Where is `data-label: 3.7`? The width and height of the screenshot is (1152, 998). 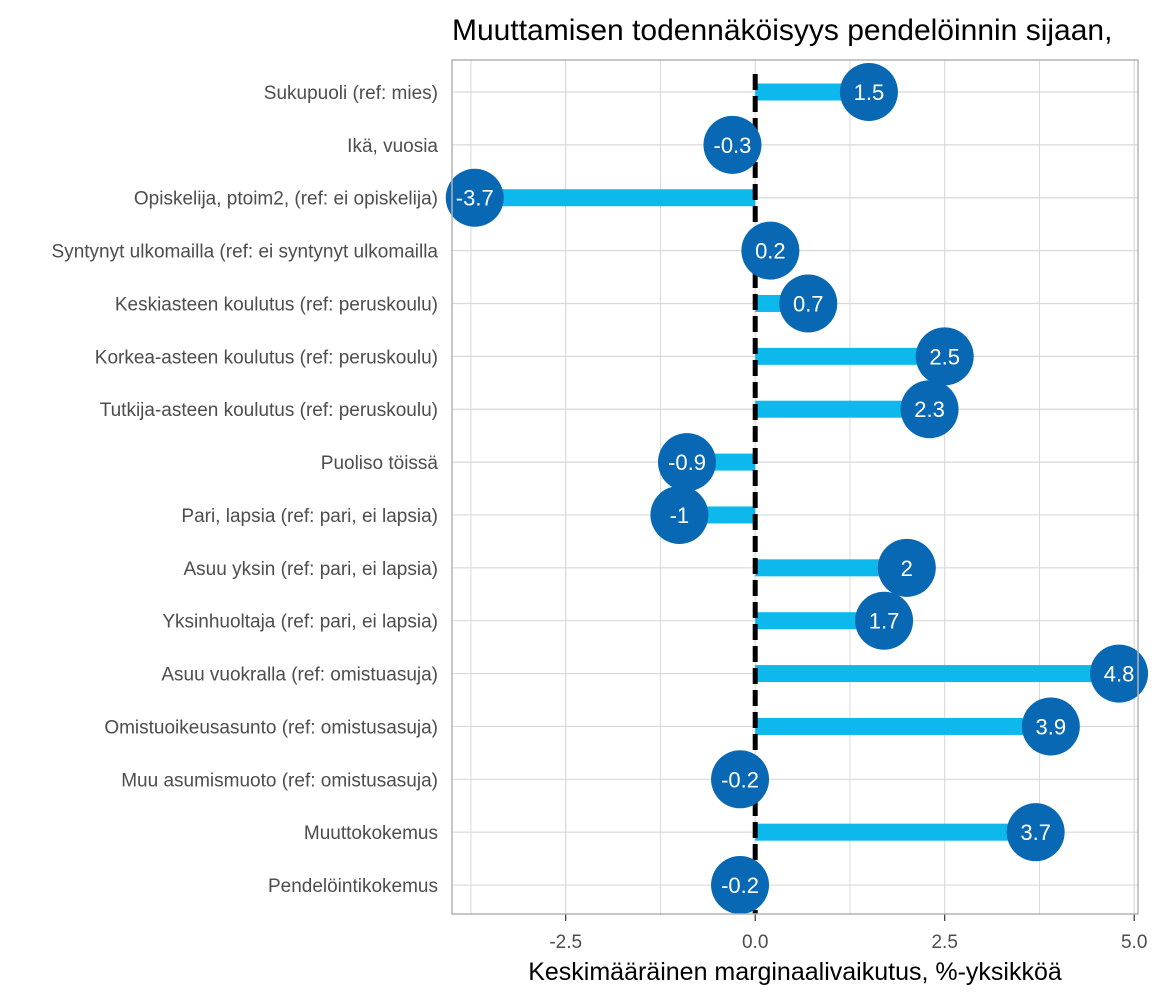
data-label: 3.7 is located at coordinates (1035, 832).